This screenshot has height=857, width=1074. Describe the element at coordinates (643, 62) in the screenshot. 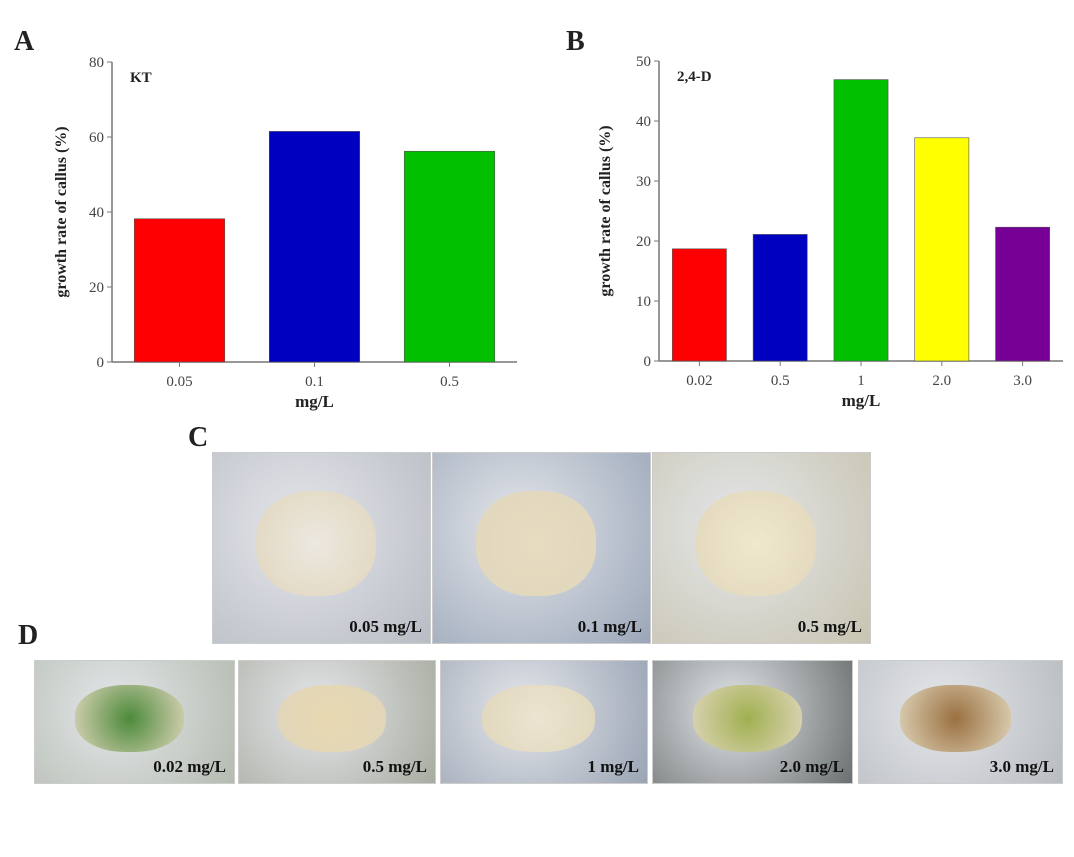

I see `y-tick-label: 50` at that location.